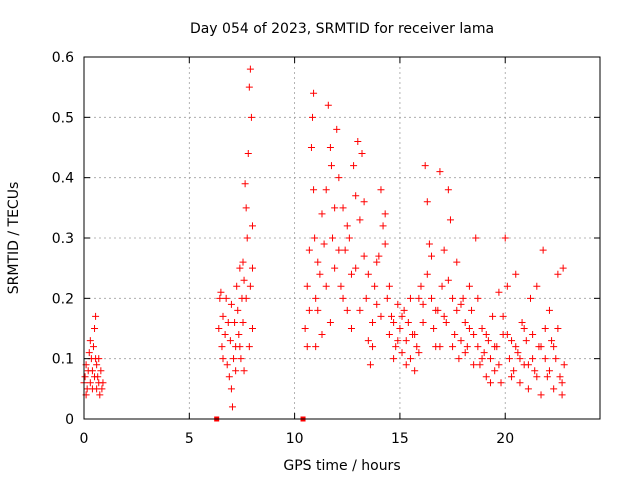 Image resolution: width=640 pixels, height=480 pixels. I want to click on x-tick-label: 5, so click(189, 439).